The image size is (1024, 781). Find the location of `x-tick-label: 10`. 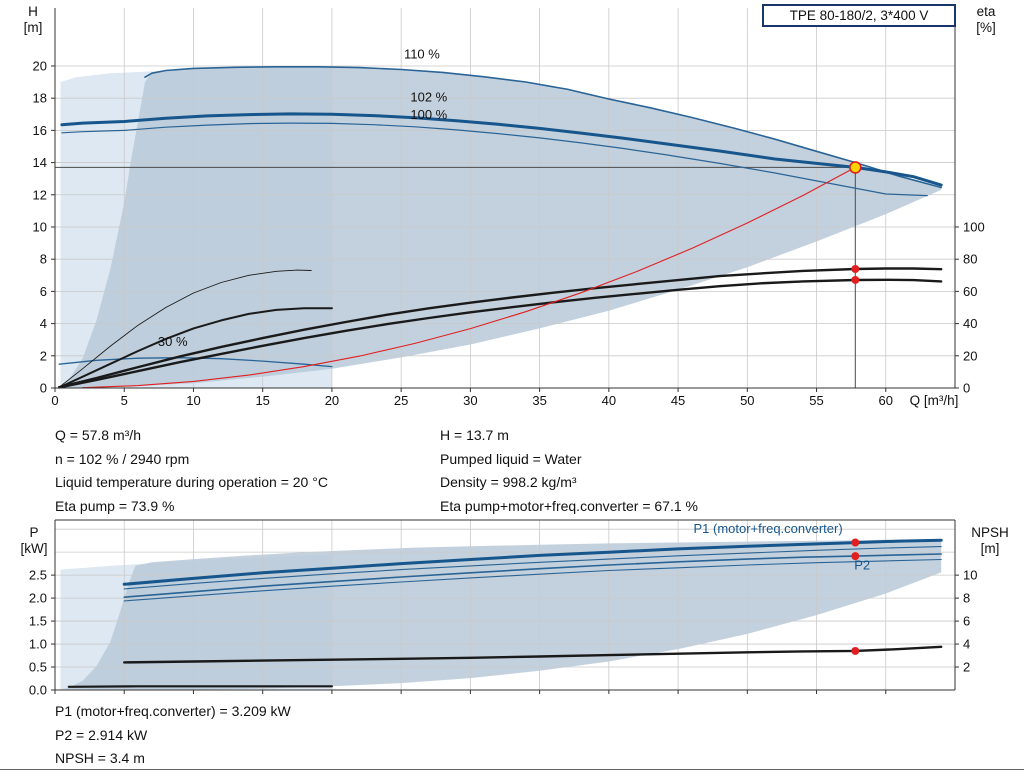

x-tick-label: 10 is located at coordinates (193, 400).